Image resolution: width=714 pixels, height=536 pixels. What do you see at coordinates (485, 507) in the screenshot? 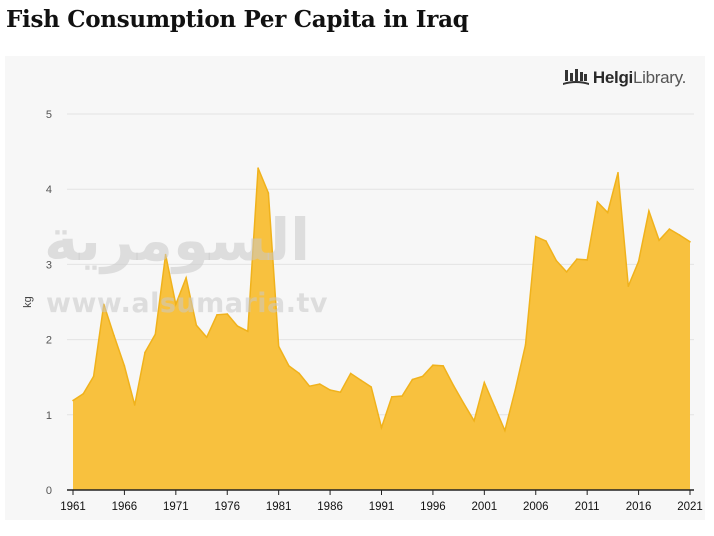
I see `x-tick-label: 2001` at bounding box center [485, 507].